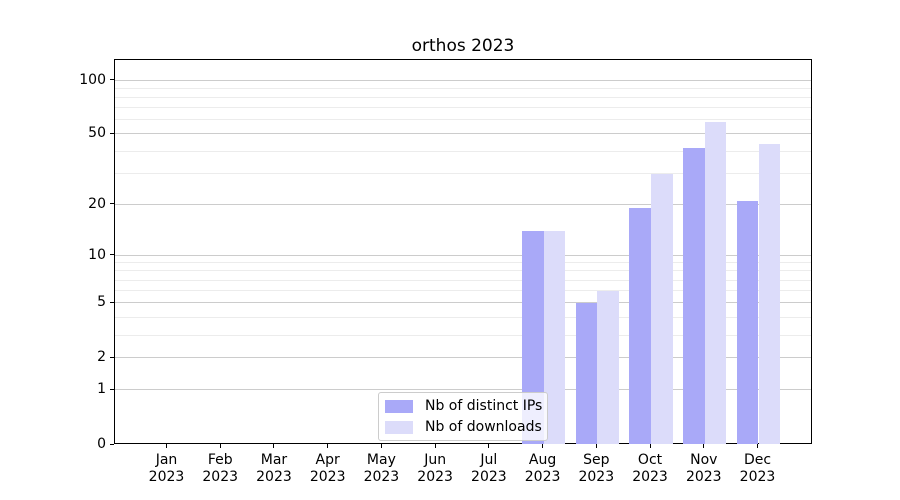  I want to click on legend-item-distinct-ips: Nb of distinct IPs, so click(464, 406).